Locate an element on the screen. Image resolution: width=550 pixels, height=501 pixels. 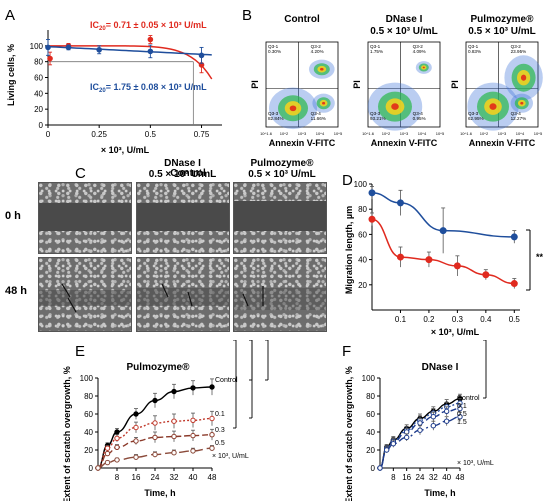
x-tick-label: 48 is located at coordinates (212, 477).